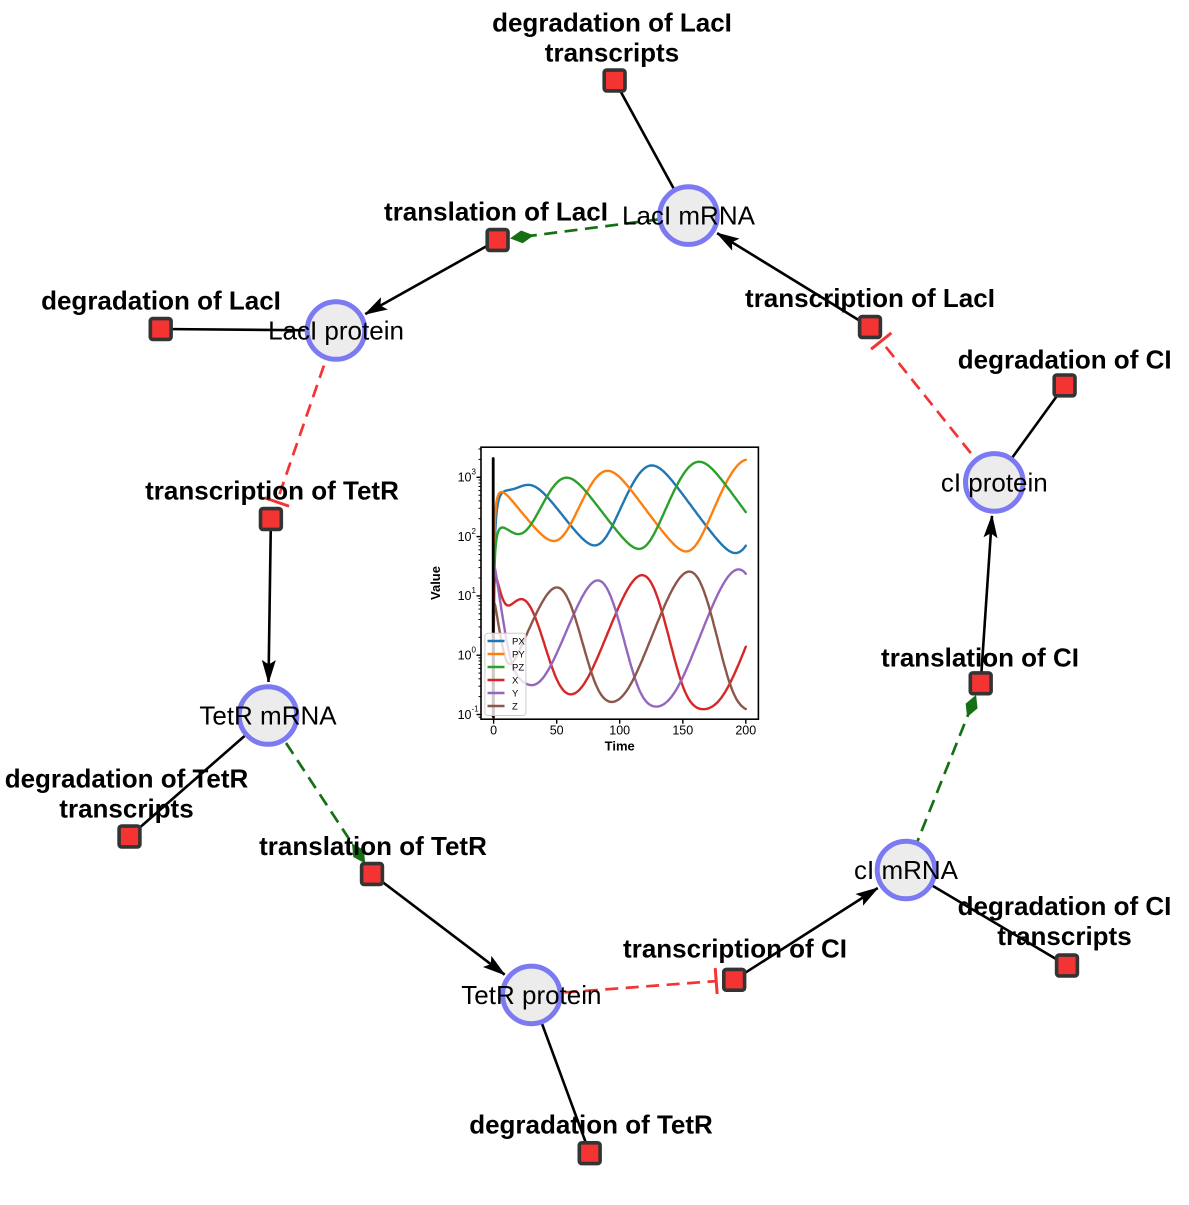 Image resolution: width=1189 pixels, height=1205 pixels. Describe the element at coordinates (557, 731) in the screenshot. I see `svg-text: 50` at that location.